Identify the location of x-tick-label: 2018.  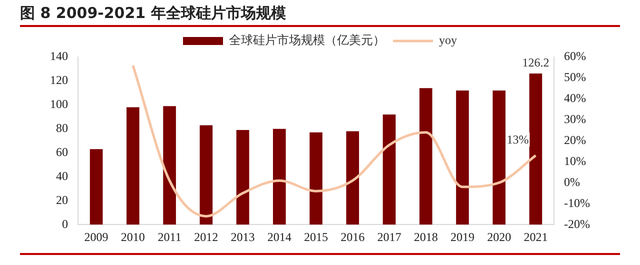
(426, 237).